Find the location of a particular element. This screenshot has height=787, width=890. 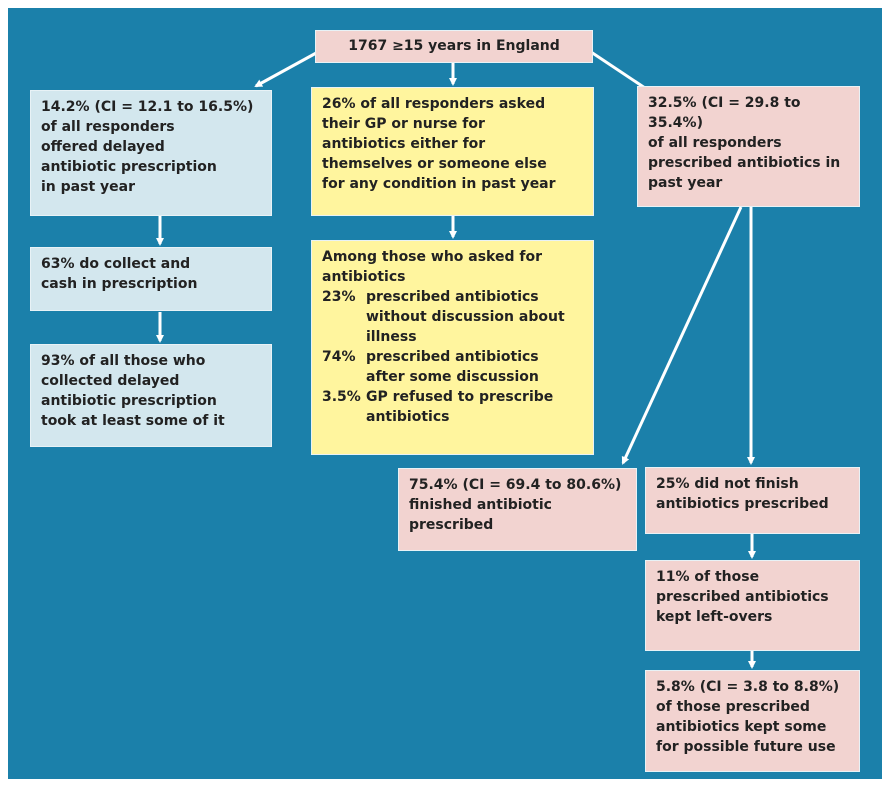

text-line: 93% of all those who is located at coordinates (123, 361).